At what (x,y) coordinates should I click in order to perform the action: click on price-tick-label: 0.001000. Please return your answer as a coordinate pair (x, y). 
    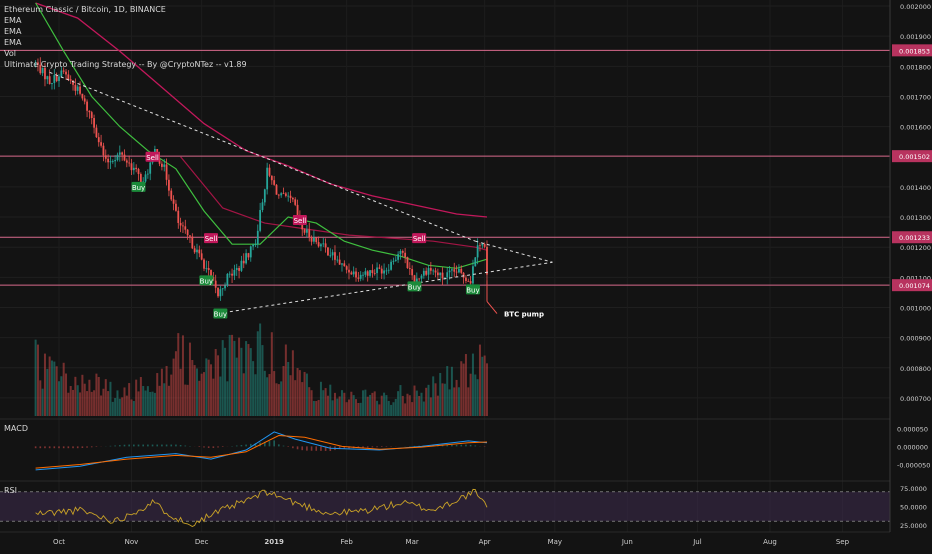
    Looking at the image, I should click on (915, 308).